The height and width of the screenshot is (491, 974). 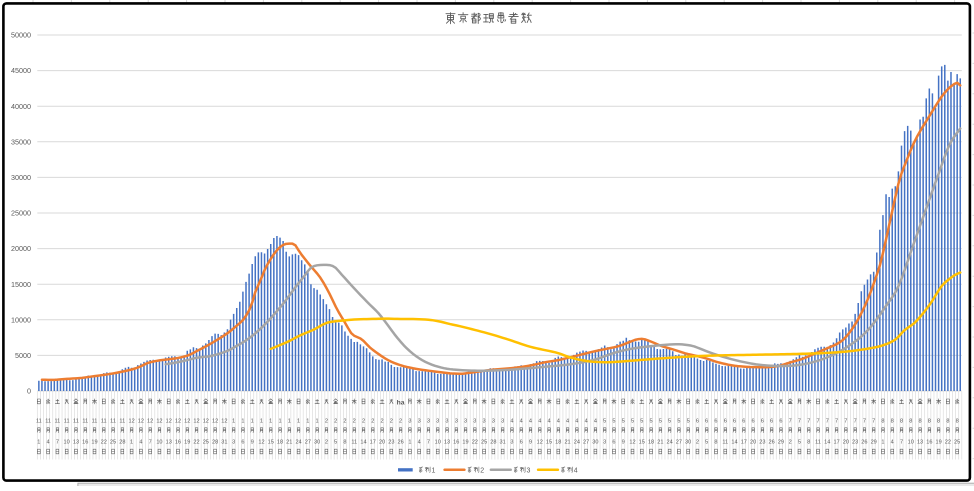 I want to click on svg-text: 35000, so click(x=21, y=141).